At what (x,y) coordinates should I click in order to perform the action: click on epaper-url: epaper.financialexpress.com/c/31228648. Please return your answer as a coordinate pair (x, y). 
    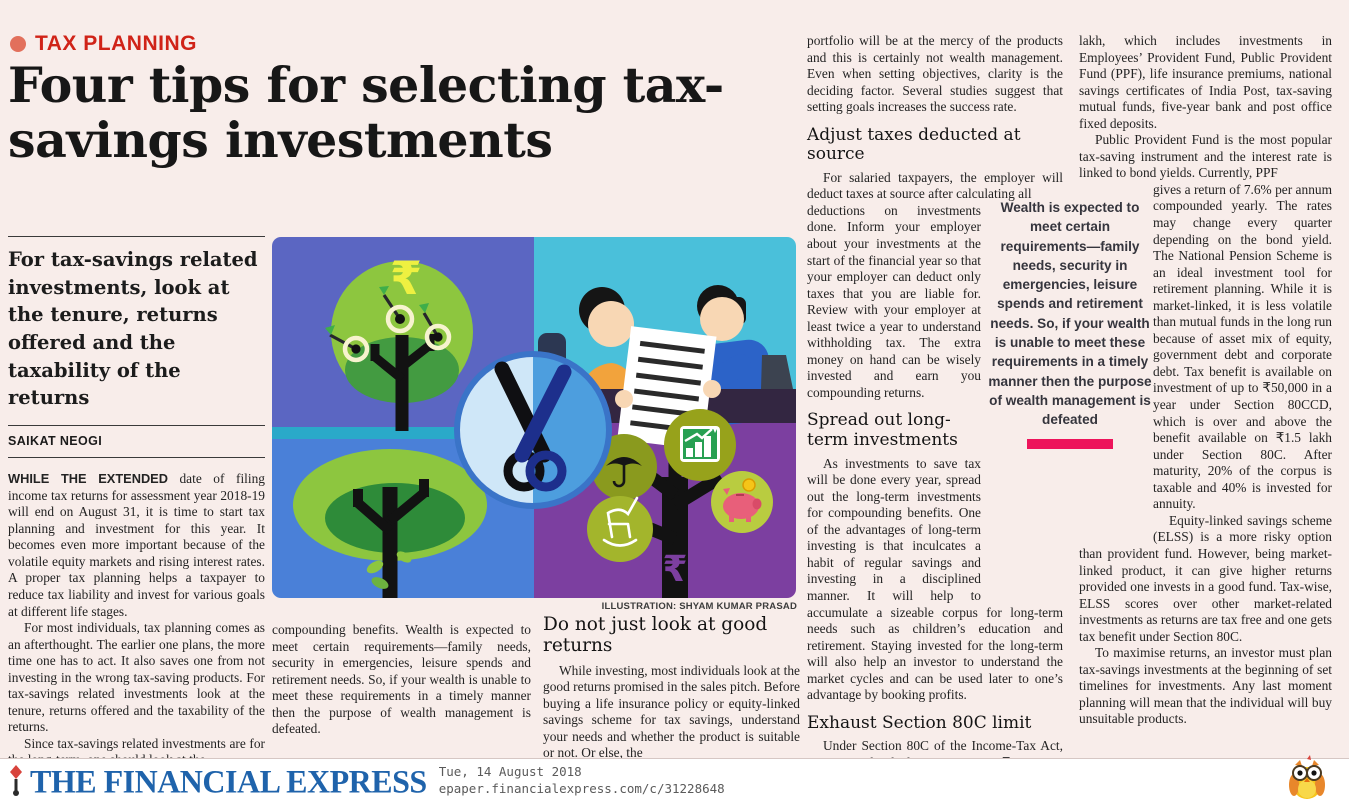
    Looking at the image, I should click on (581, 788).